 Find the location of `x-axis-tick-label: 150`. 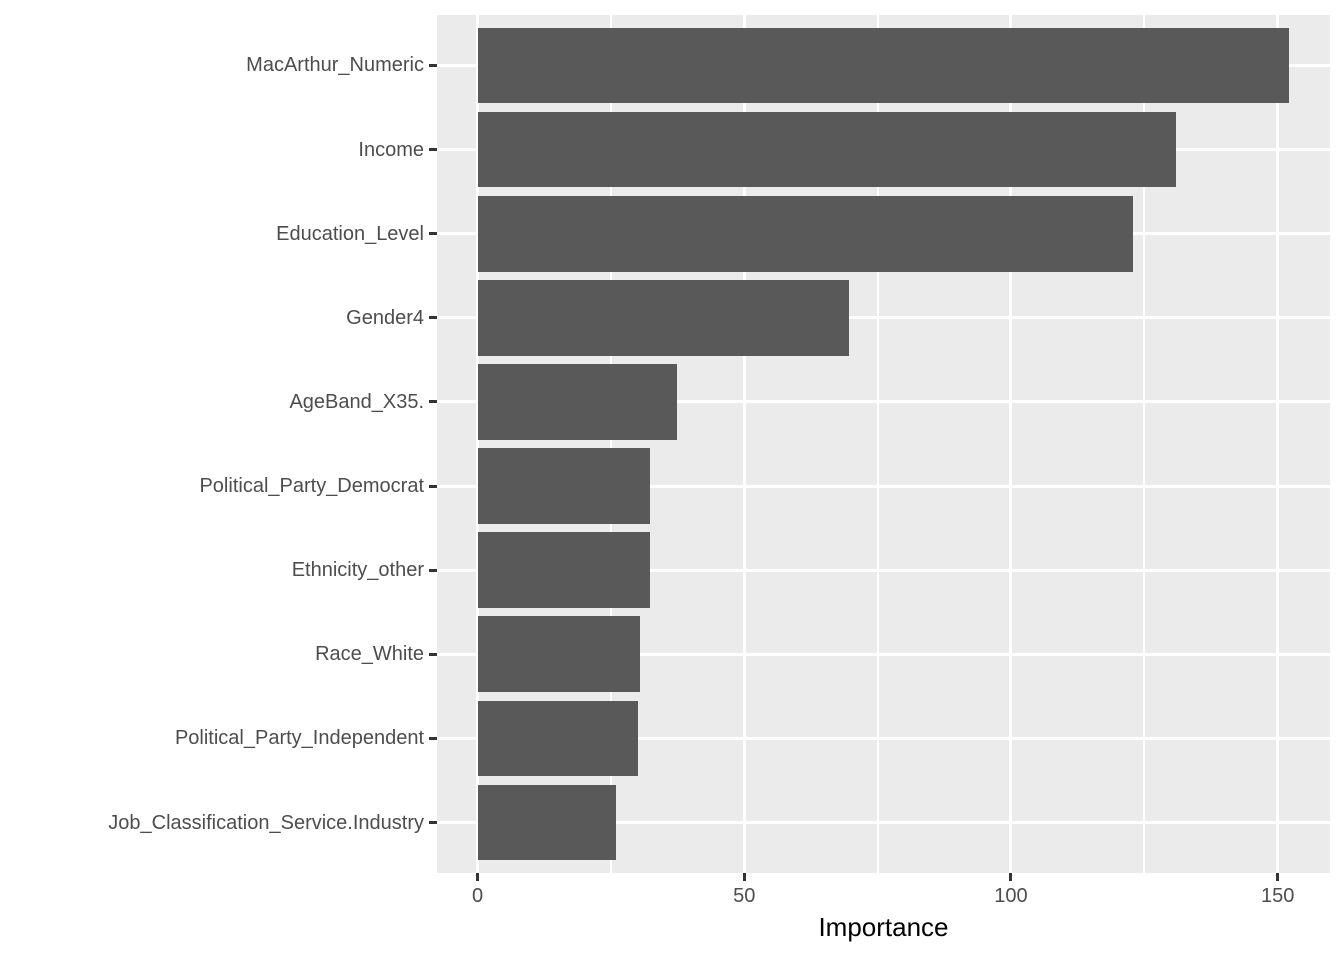

x-axis-tick-label: 150 is located at coordinates (1278, 896).